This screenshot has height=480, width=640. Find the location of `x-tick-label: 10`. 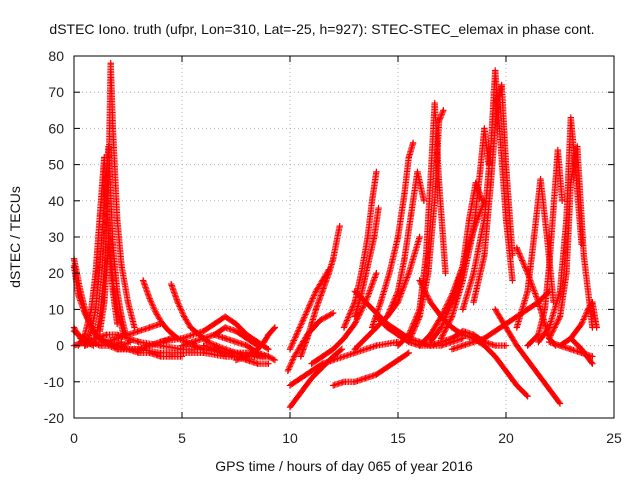

x-tick-label: 10 is located at coordinates (290, 438).